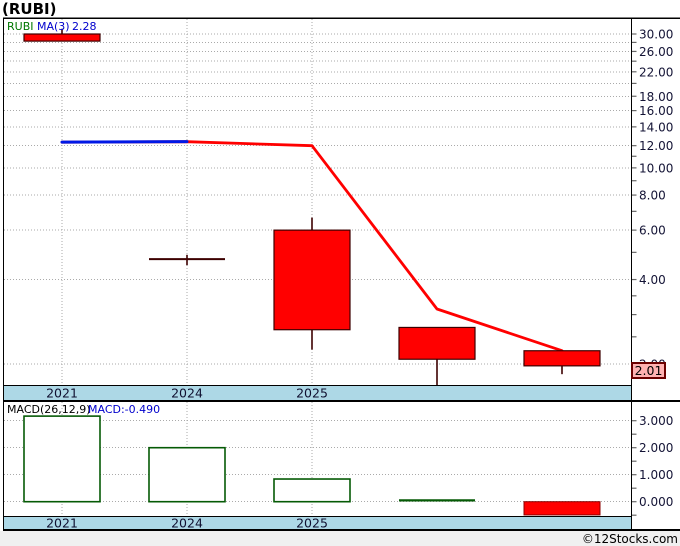 The image size is (680, 546). Describe the element at coordinates (53, 26) in the screenshot. I see `legend-ma-label: MA(3)` at that location.